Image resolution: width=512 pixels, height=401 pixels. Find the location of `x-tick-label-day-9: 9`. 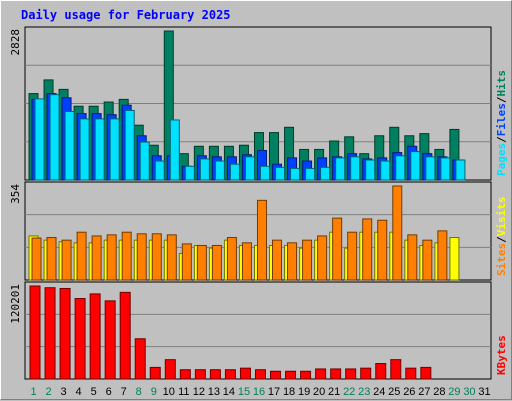

x-tick-label-day-9: 9 is located at coordinates (154, 392).